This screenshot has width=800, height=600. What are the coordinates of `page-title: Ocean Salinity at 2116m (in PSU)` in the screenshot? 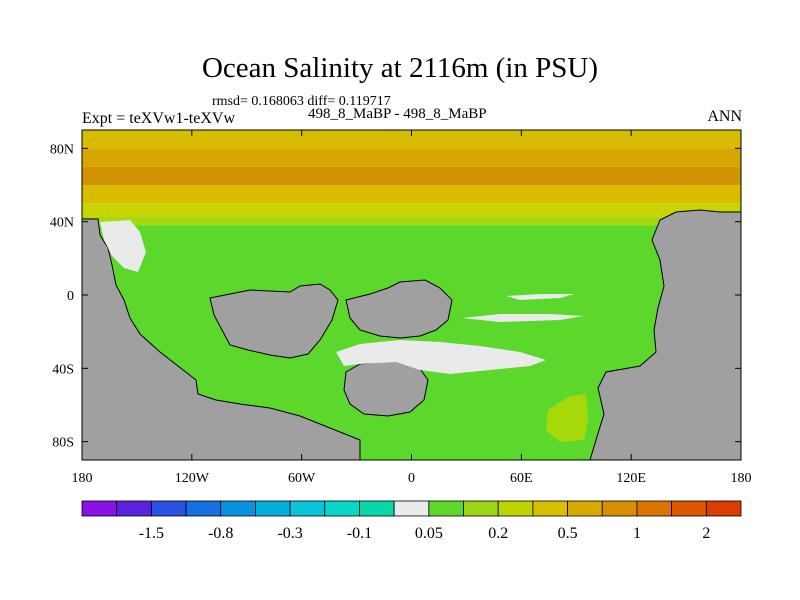 It's located at (400, 68).